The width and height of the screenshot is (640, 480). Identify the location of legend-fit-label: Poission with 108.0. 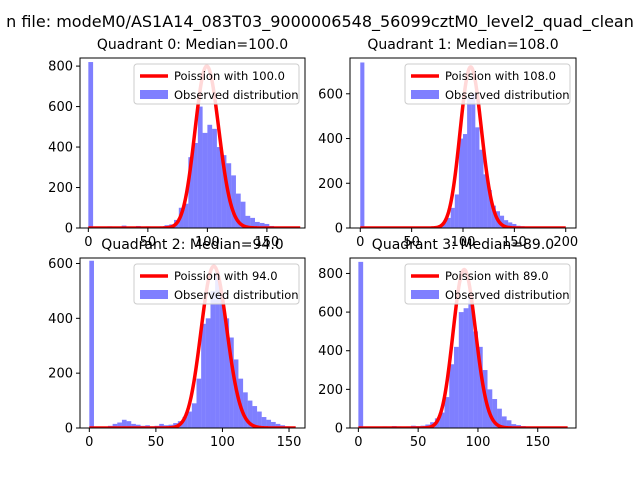
(500, 76).